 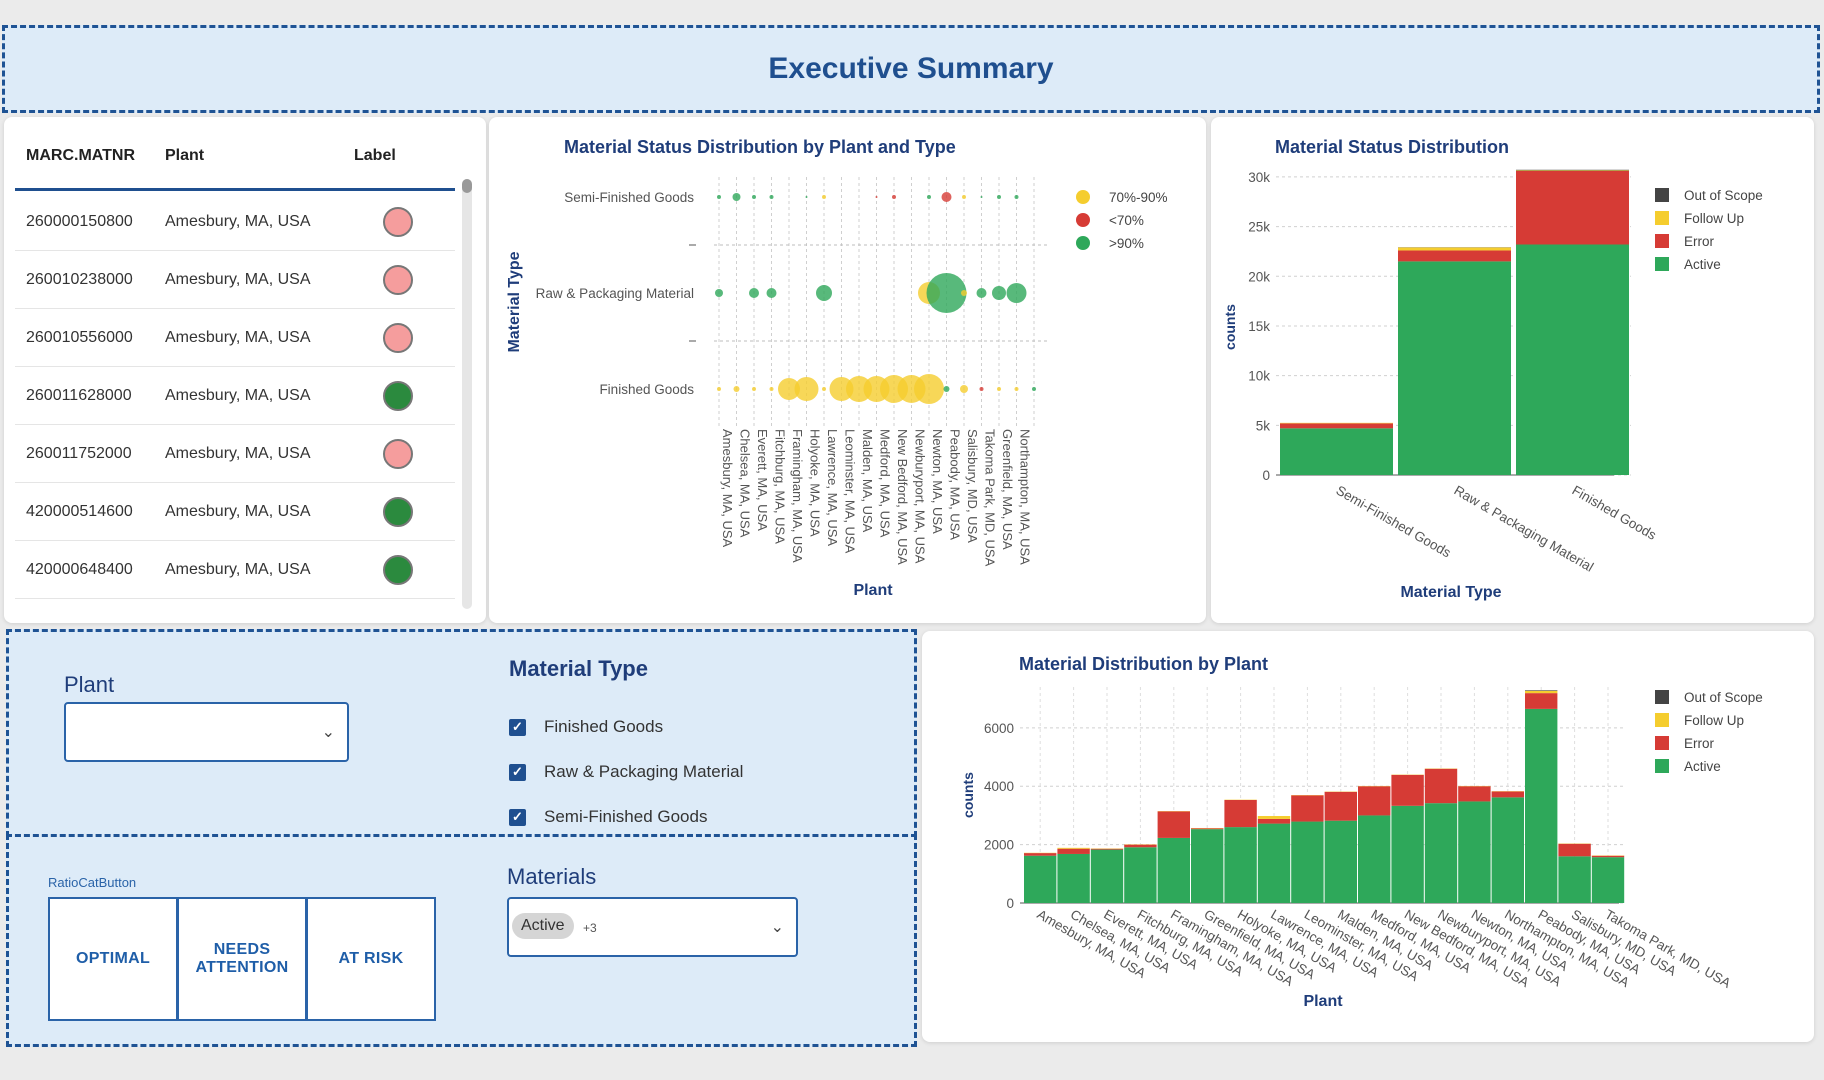 I want to click on checkbox-label: Finished Goods, so click(x=604, y=726).